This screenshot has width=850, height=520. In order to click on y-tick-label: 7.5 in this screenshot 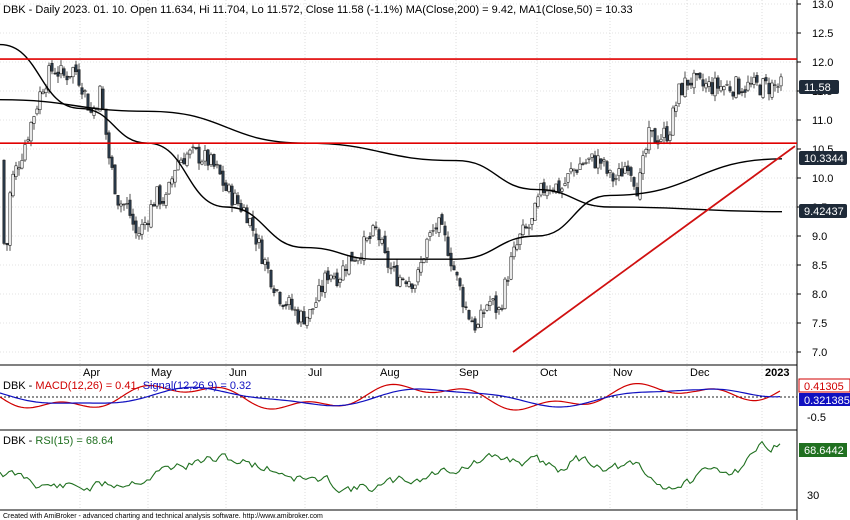, I will do `click(819, 324)`.